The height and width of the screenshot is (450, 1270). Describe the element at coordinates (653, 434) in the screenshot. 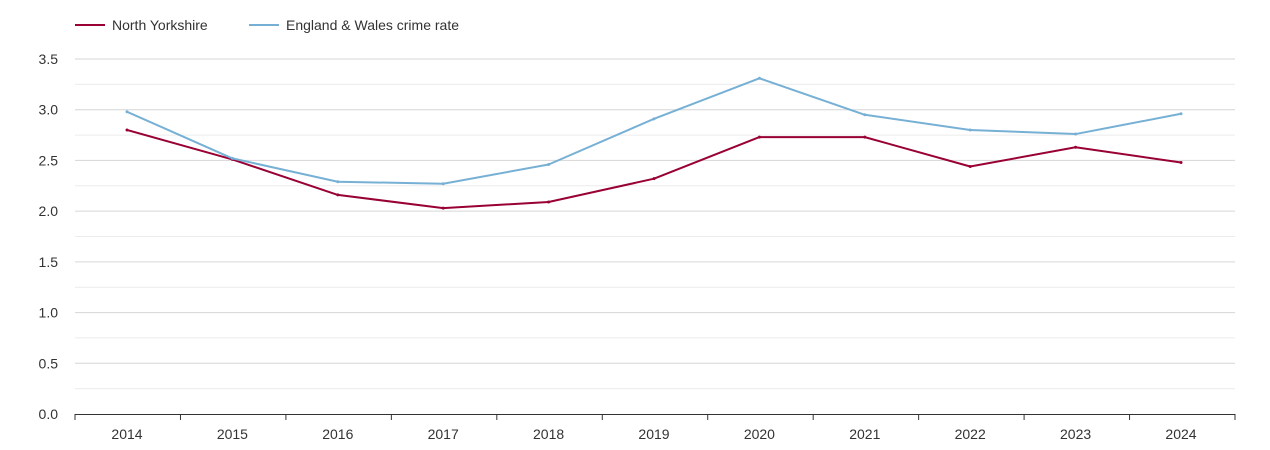

I see `x-tick-label: 2019` at that location.